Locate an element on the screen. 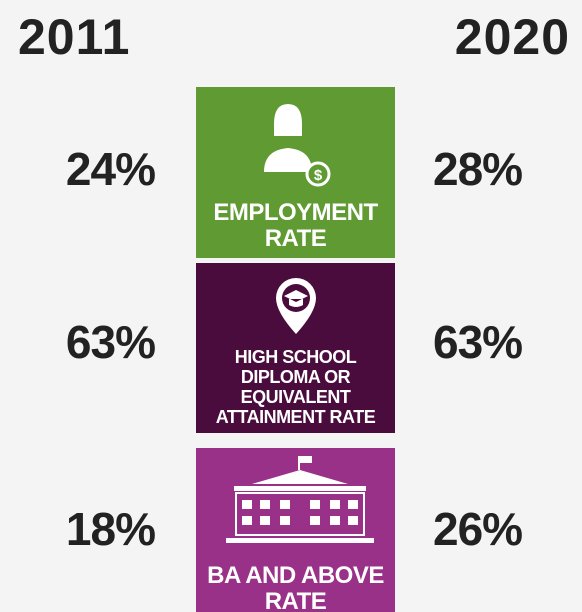 Image resolution: width=582 pixels, height=612 pixels. row-label: HIGH SCHOOL is located at coordinates (296, 357).